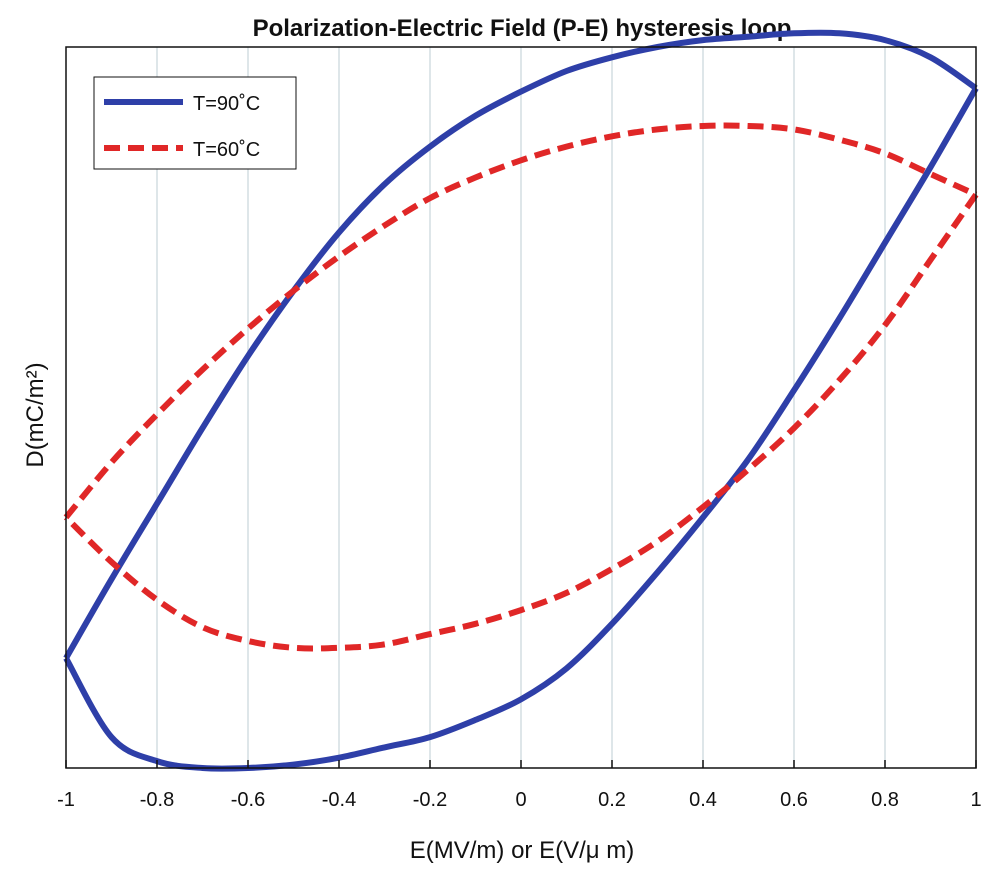  What do you see at coordinates (226, 150) in the screenshot?
I see `legend-label-t60: T=60˚C` at bounding box center [226, 150].